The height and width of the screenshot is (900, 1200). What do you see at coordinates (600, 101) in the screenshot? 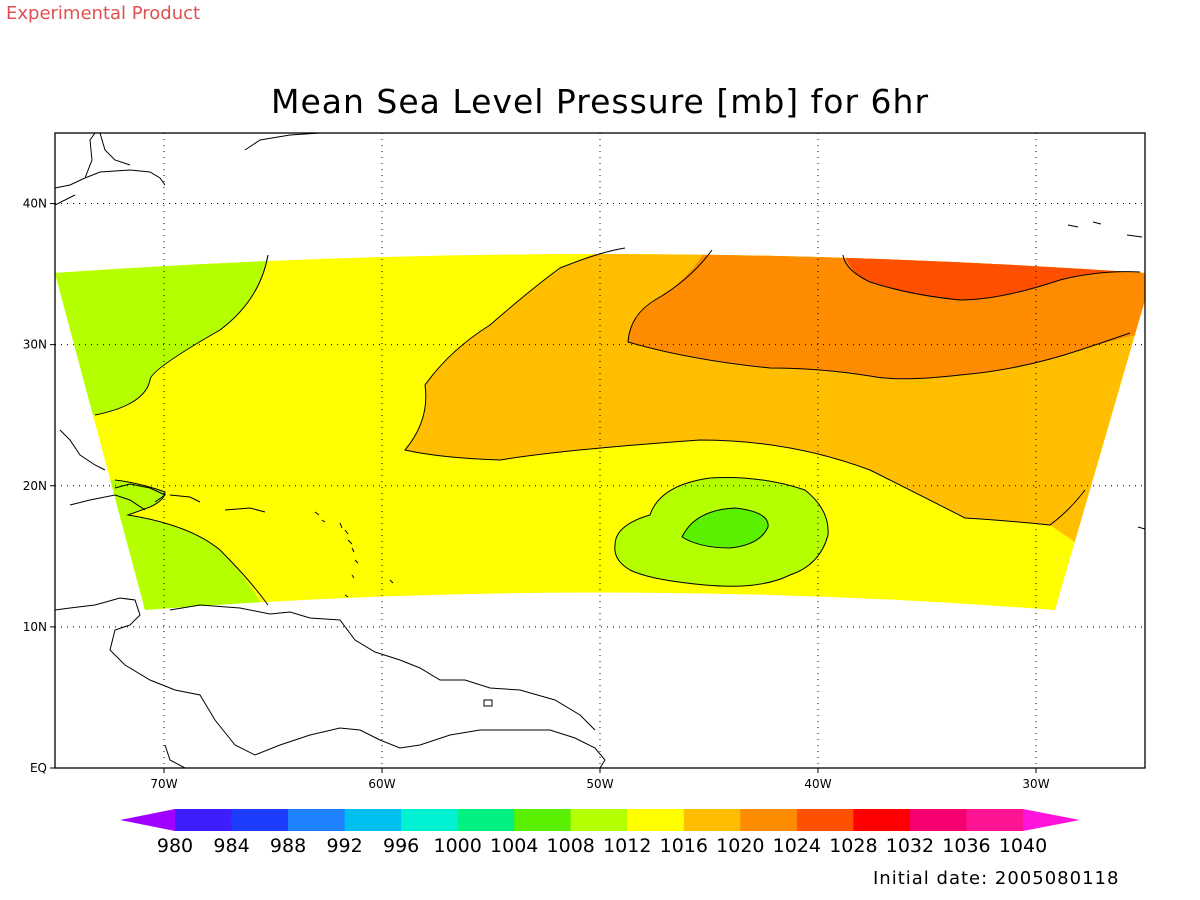
I see `map-title: Mean Sea Level Pressure [mb] for 6hr` at bounding box center [600, 101].